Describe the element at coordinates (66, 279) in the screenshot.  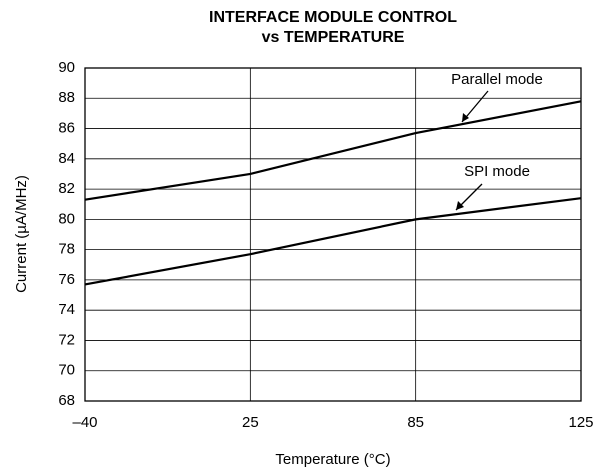
I see `y-tick-label: 76` at that location.